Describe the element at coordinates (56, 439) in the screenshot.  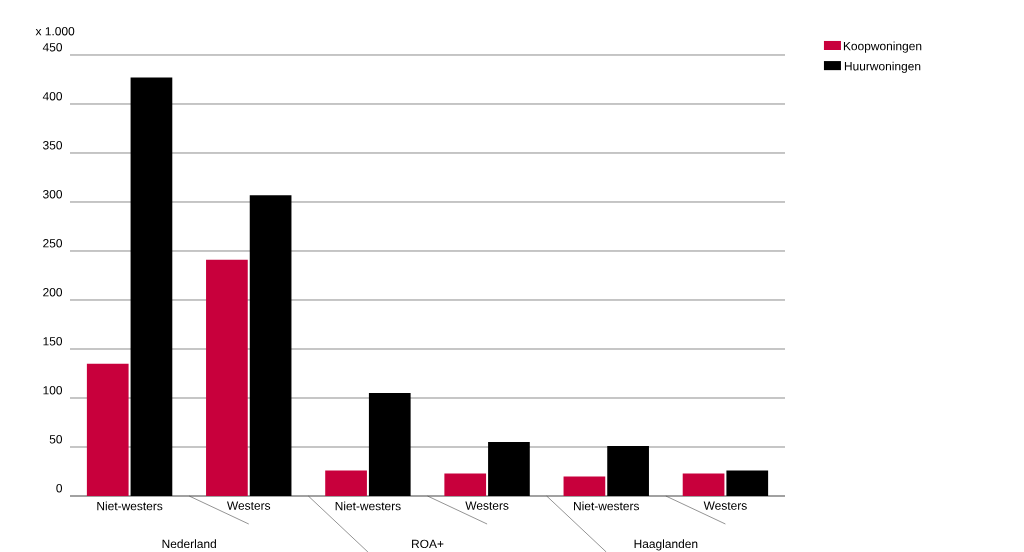
I see `y-tick-label: 50` at that location.